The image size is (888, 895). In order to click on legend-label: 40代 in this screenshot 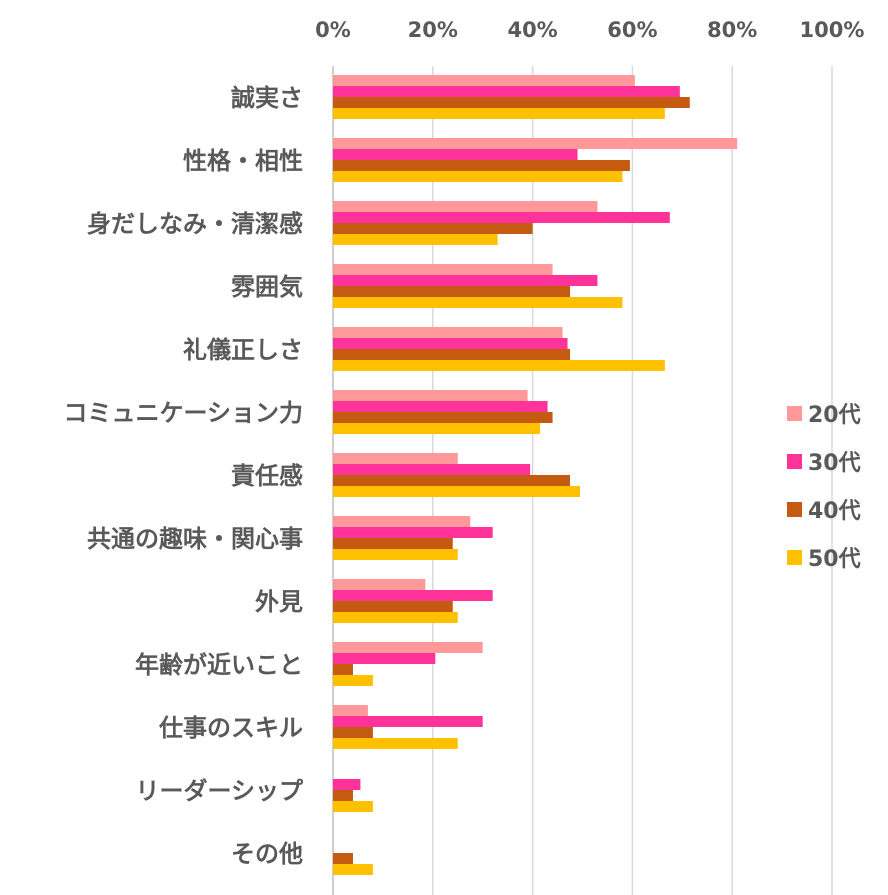, I will do `click(834, 511)`.